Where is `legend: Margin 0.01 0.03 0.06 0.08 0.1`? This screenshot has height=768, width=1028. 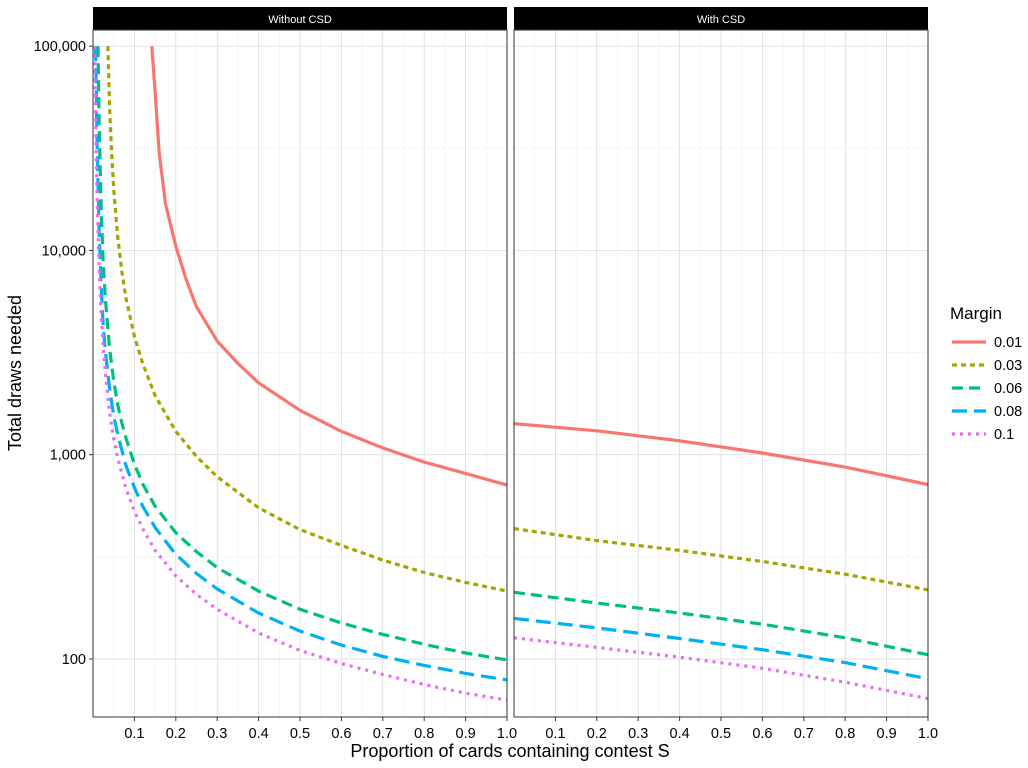 legend: Margin 0.01 0.03 0.06 0.08 0.1 is located at coordinates (986, 373).